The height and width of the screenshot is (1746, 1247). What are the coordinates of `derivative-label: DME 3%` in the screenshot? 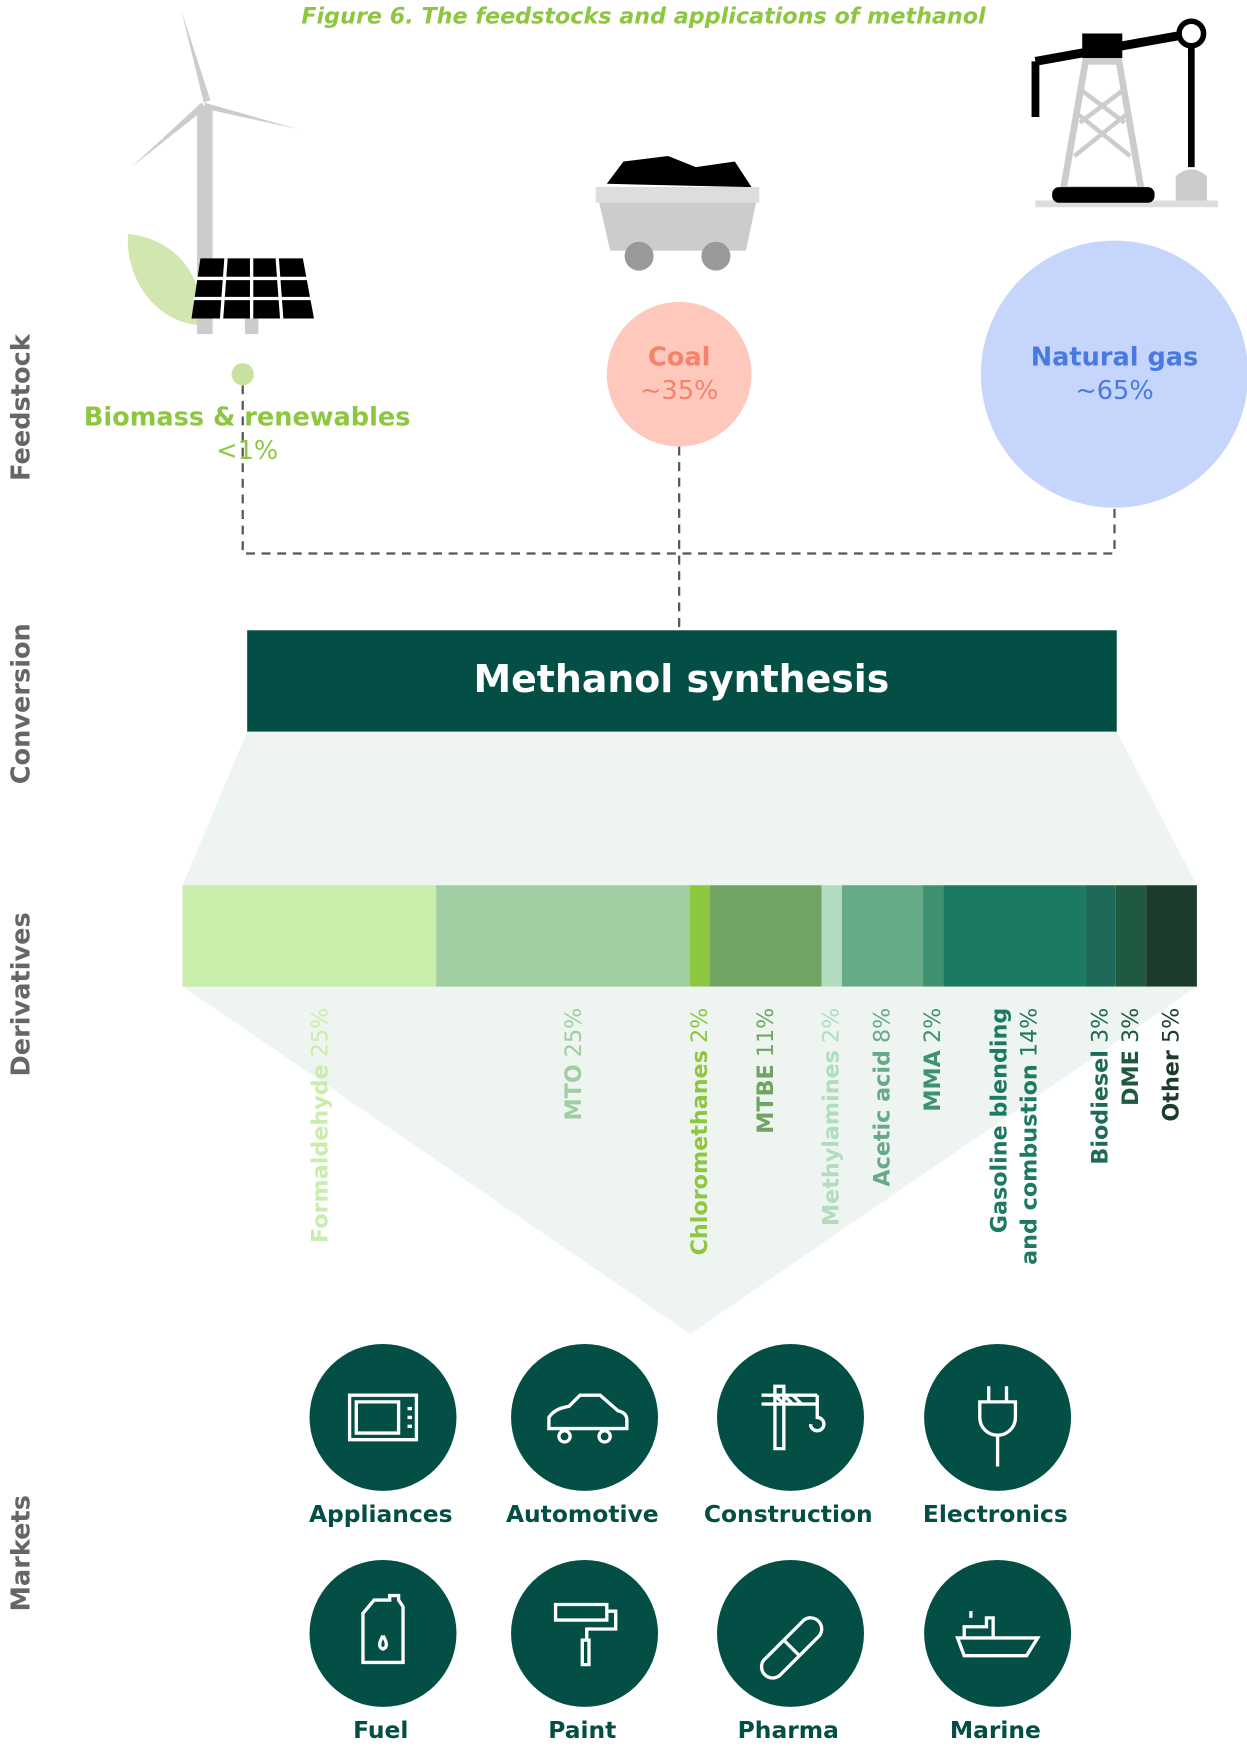 It's located at (1130, 1057).